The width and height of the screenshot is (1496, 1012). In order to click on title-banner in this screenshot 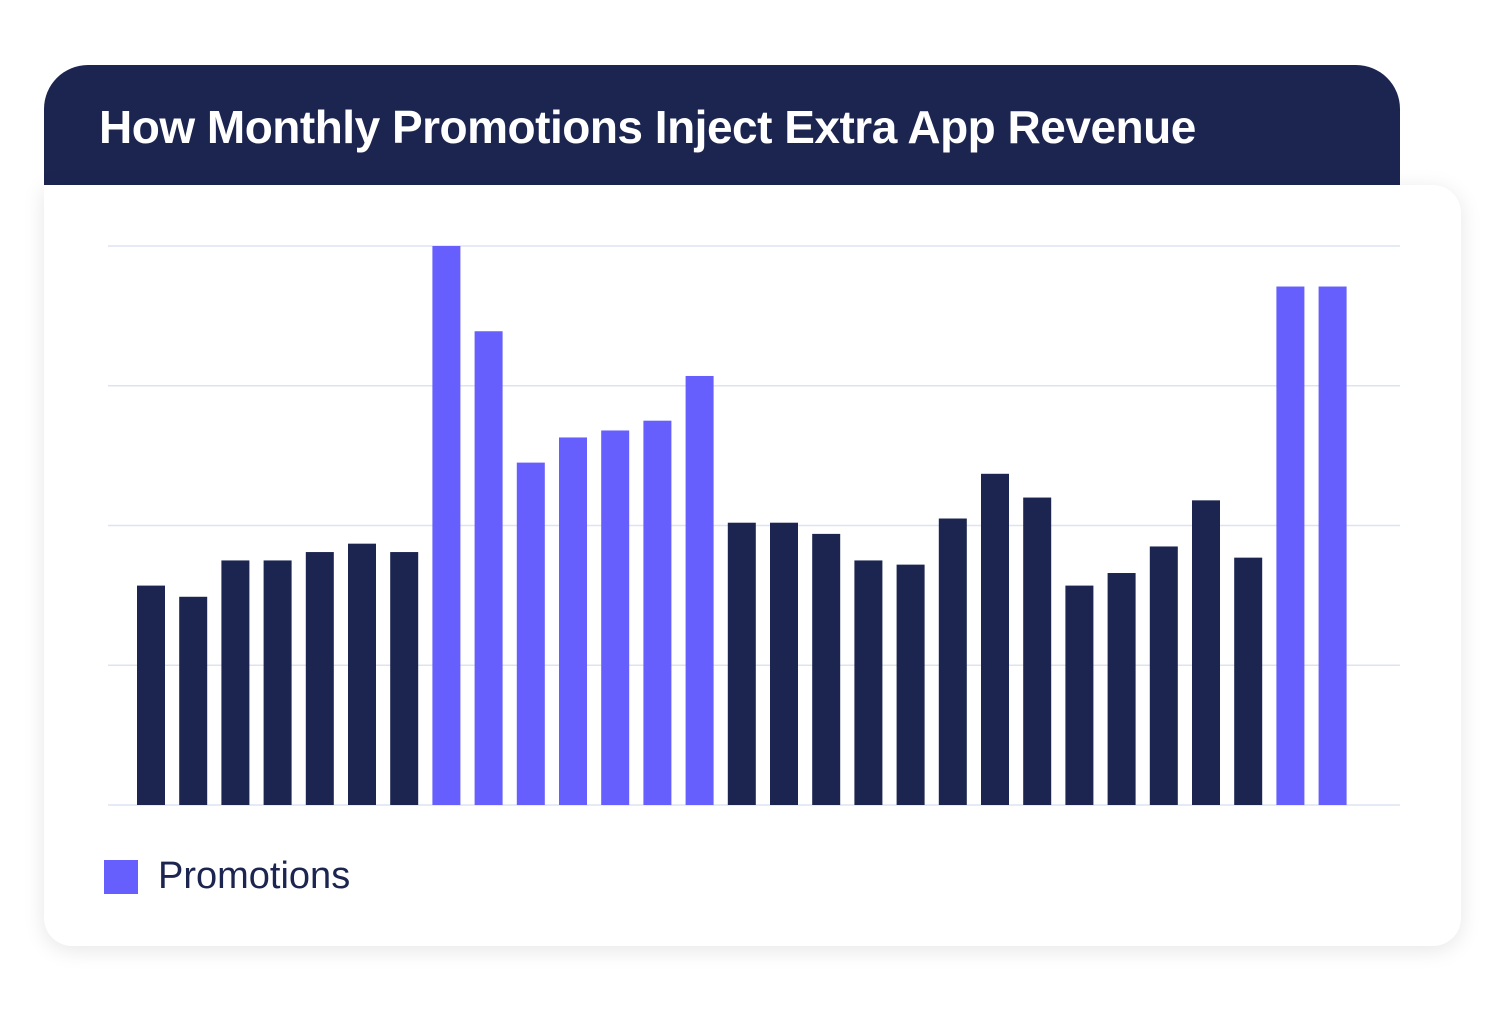, I will do `click(722, 135)`.